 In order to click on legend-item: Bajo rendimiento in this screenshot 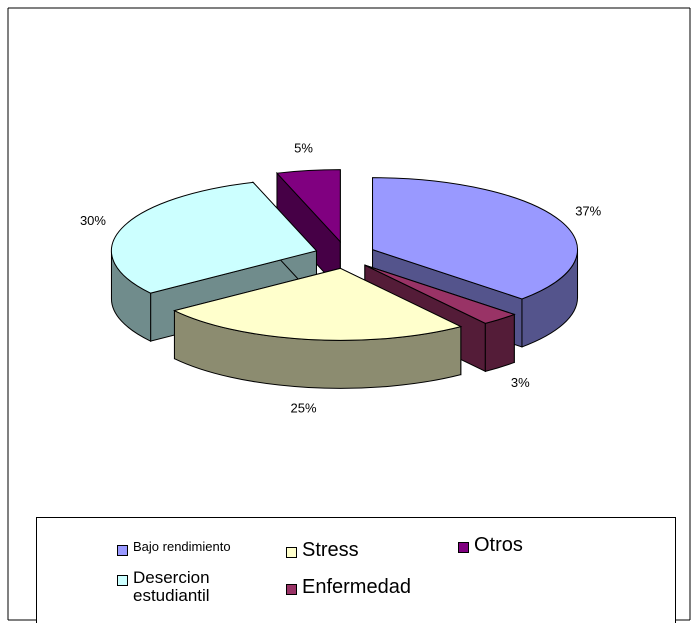, I will do `click(175, 548)`.